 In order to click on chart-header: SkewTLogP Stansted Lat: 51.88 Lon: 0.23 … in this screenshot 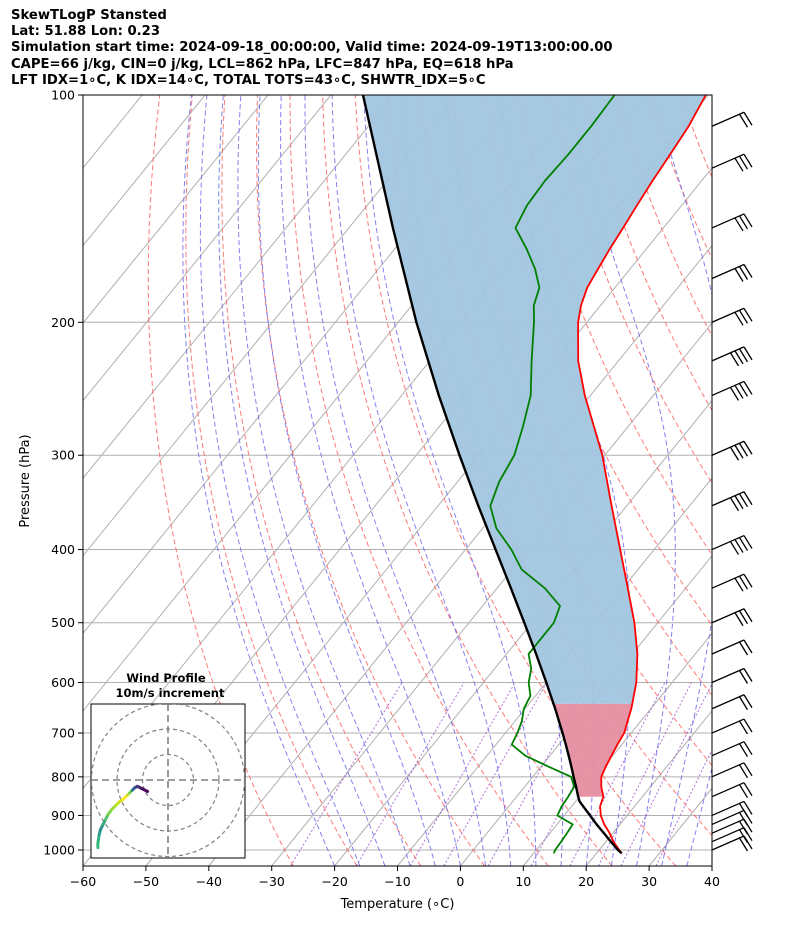, I will do `click(312, 48)`.